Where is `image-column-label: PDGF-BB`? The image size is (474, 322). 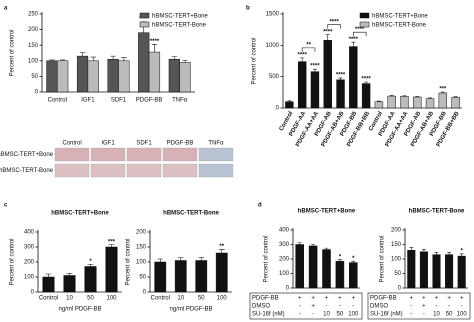 image-column-label: PDGF-BB is located at coordinates (180, 144).